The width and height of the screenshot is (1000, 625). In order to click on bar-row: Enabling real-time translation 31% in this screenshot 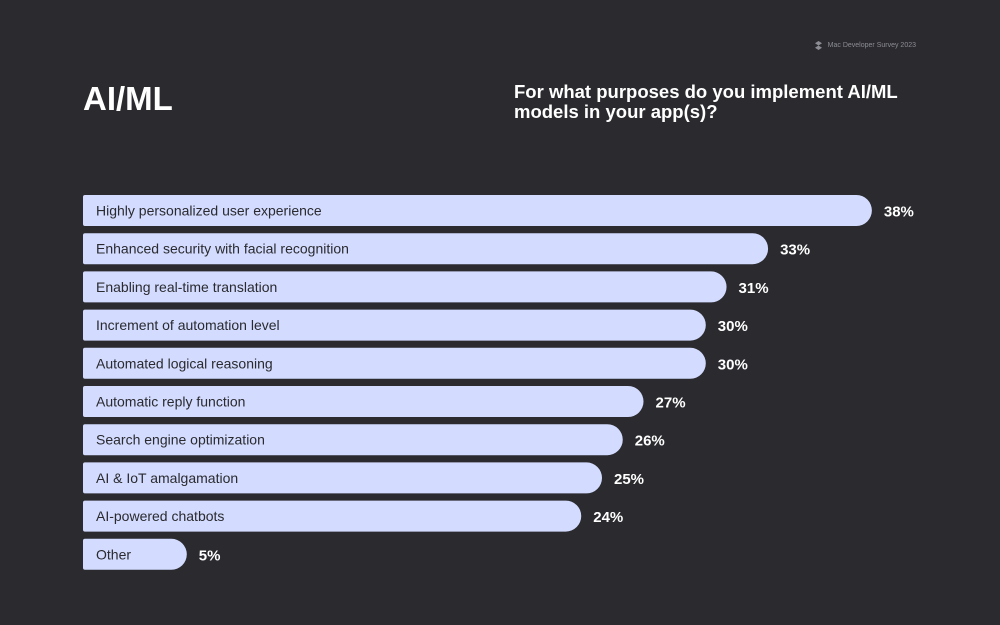, I will do `click(426, 287)`.